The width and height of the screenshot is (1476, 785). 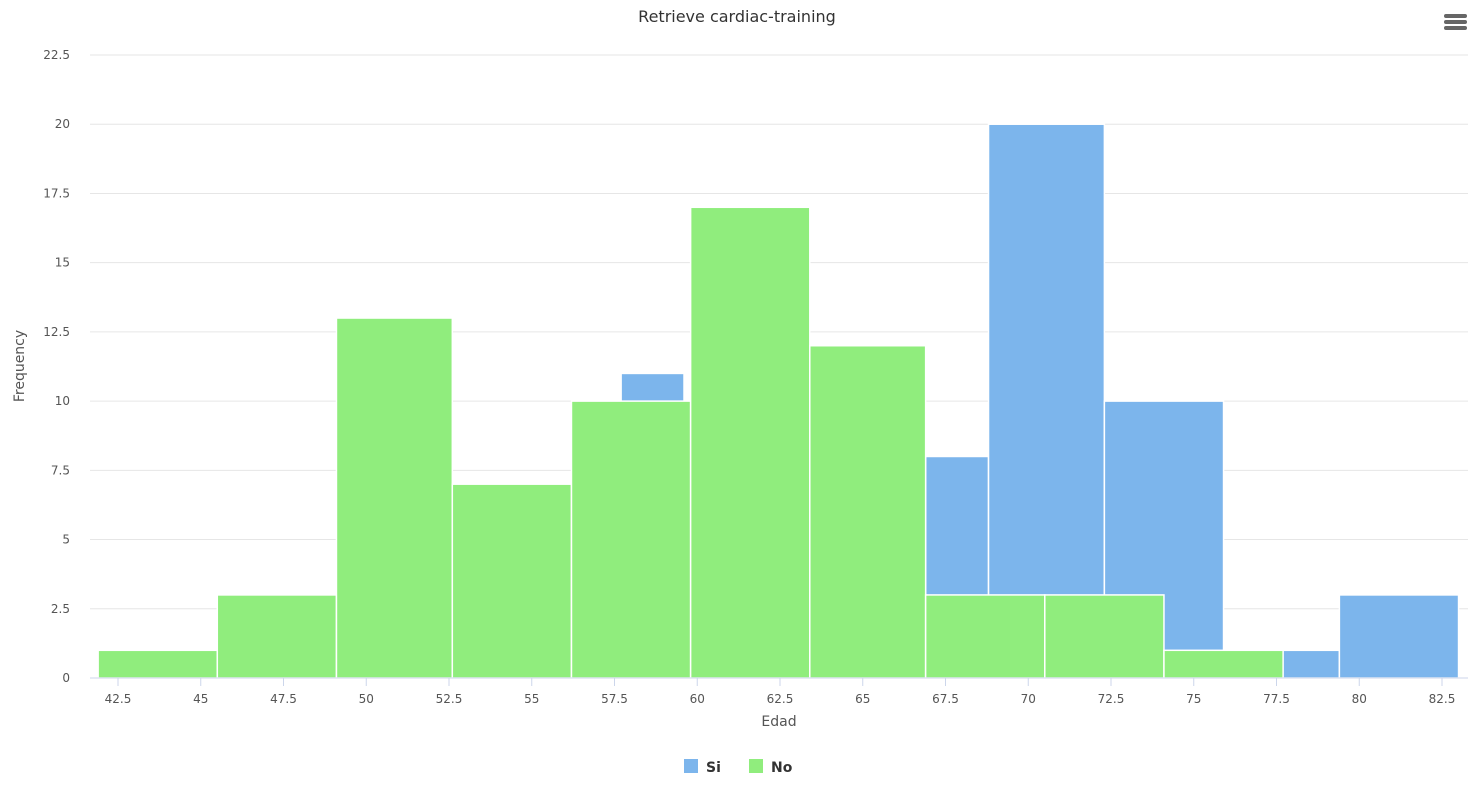 What do you see at coordinates (780, 699) in the screenshot?
I see `x-tick-label: 62.5` at bounding box center [780, 699].